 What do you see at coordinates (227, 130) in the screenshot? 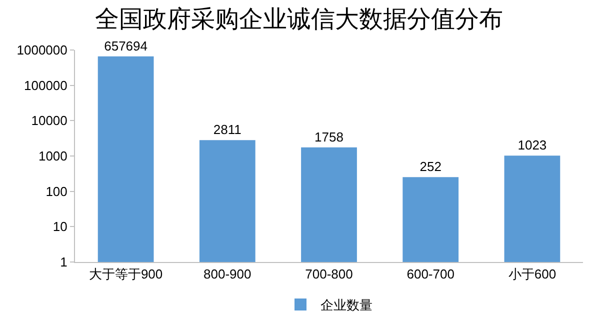
I see `data-label: 2811` at bounding box center [227, 130].